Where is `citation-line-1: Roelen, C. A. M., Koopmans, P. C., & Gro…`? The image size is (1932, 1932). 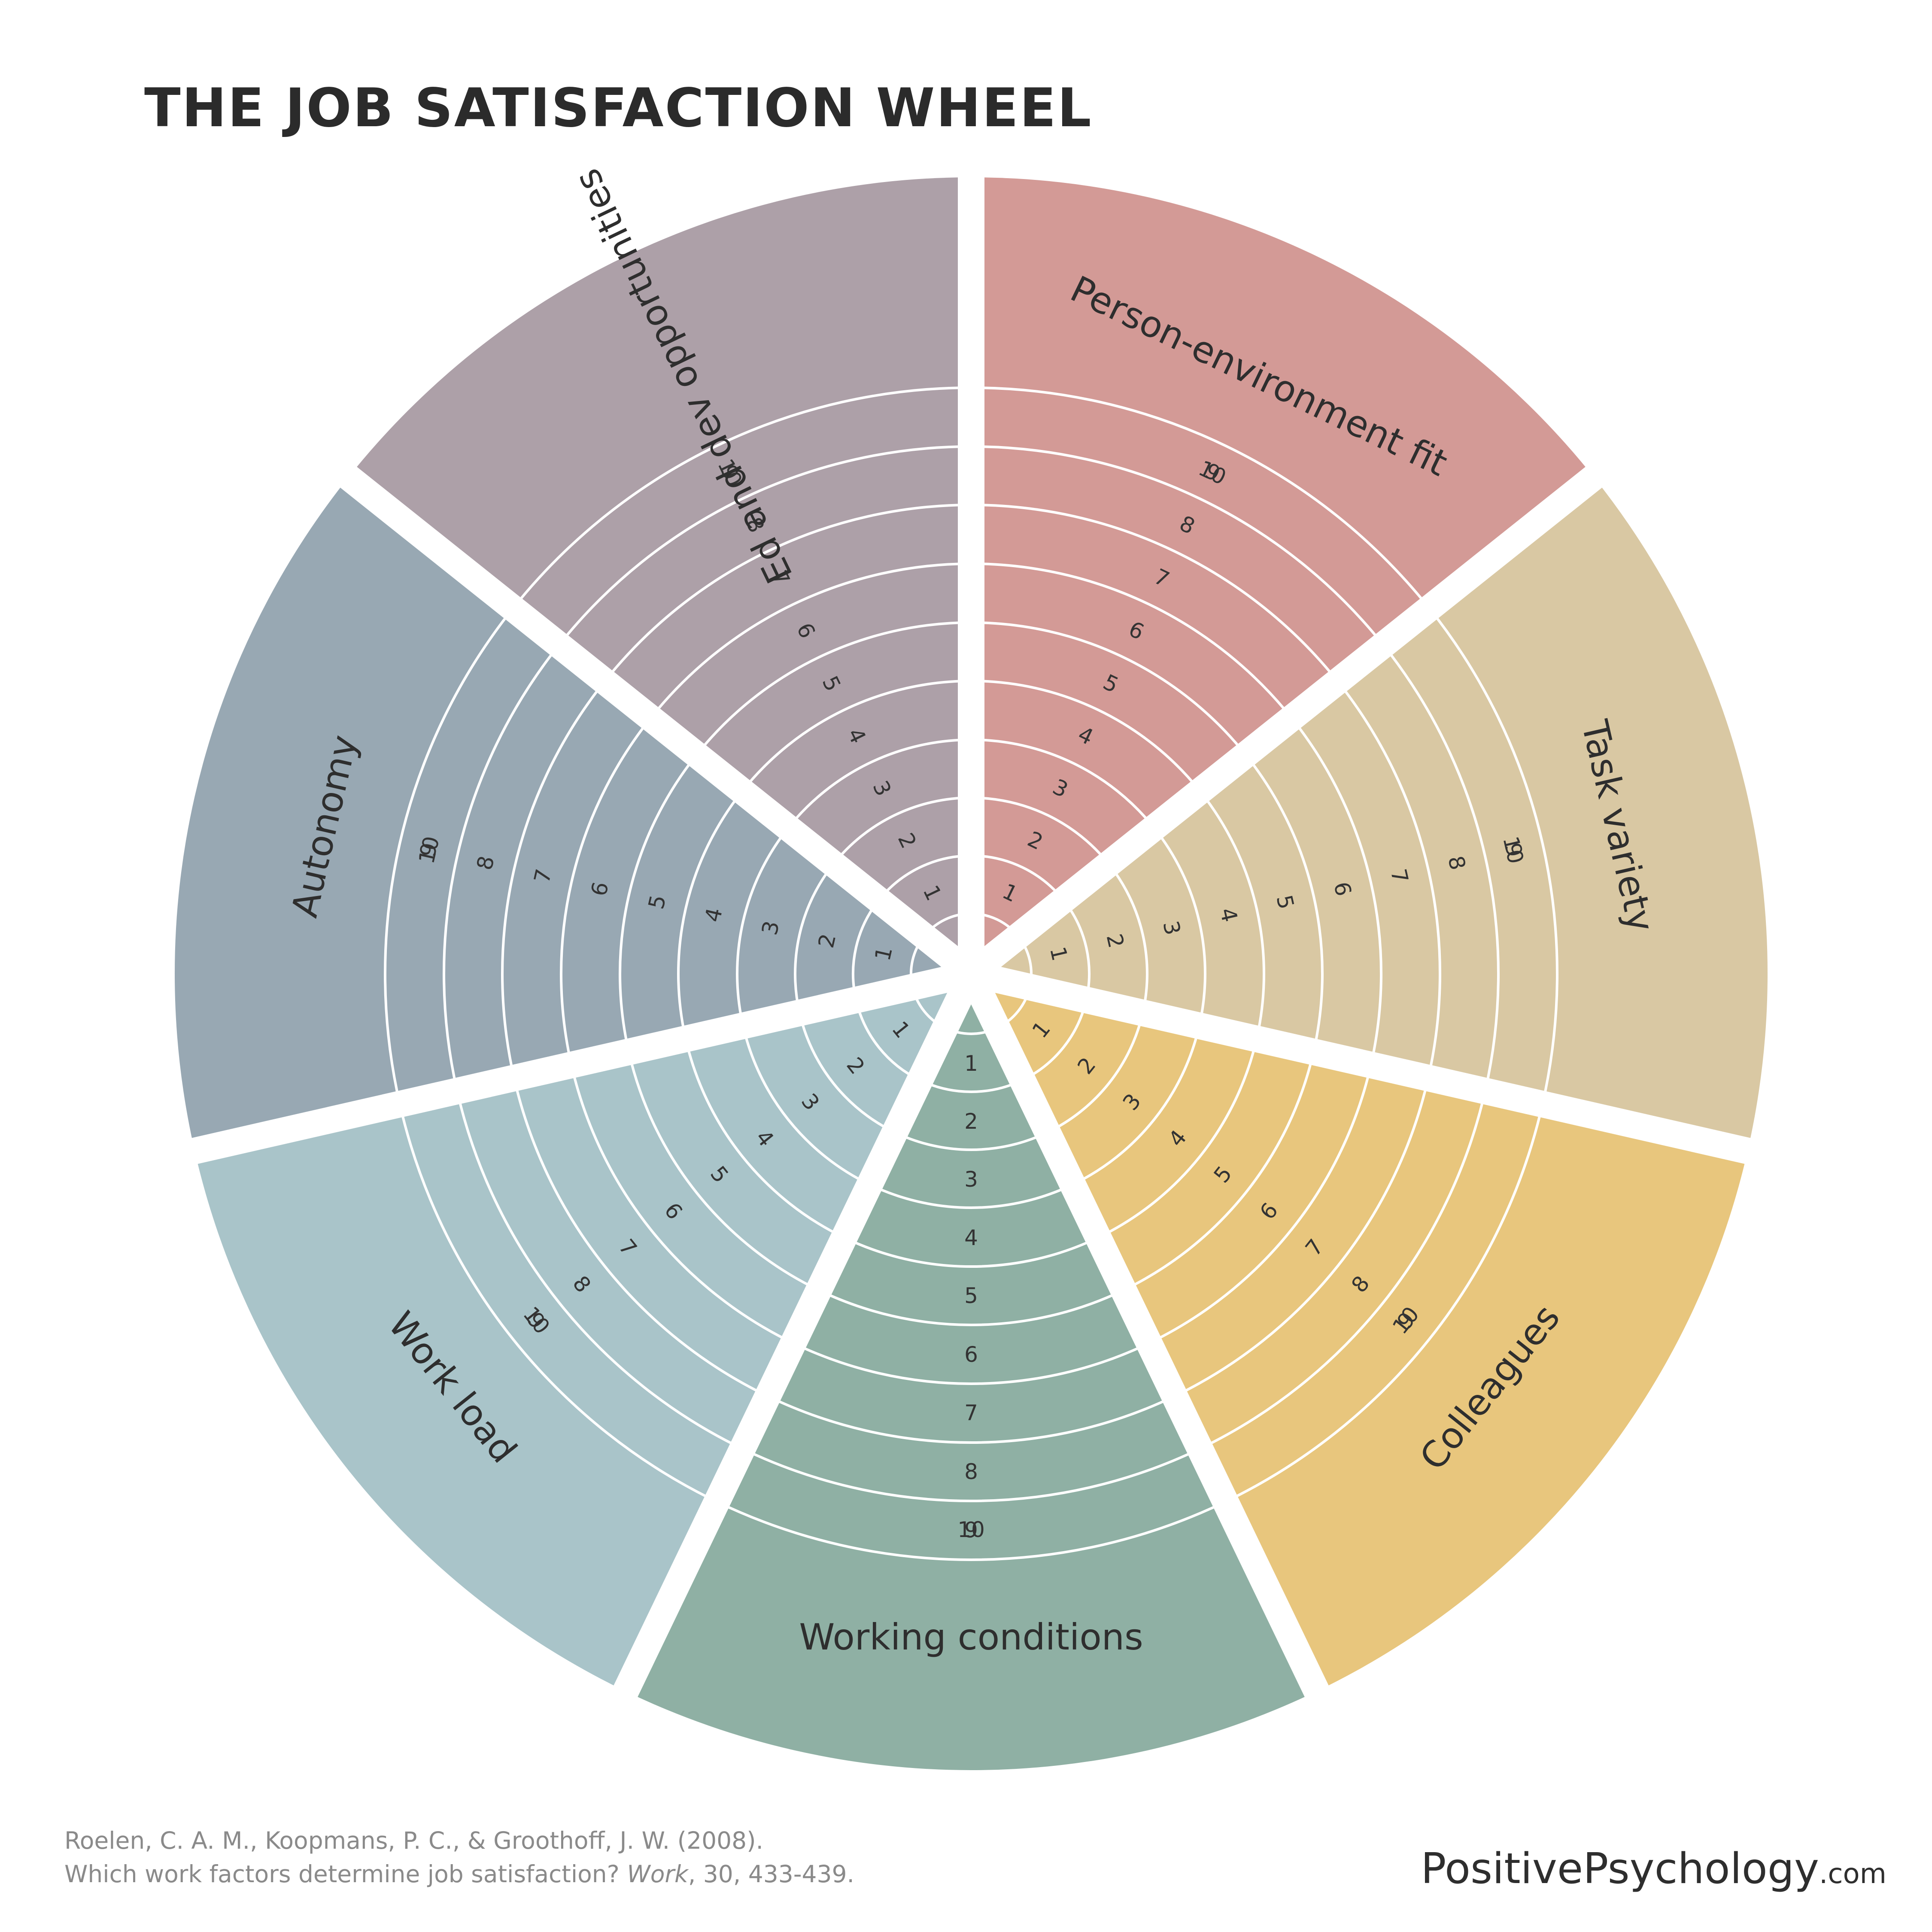 citation-line-1: Roelen, C. A. M., Koopmans, P. C., & Gro… is located at coordinates (414, 1841).